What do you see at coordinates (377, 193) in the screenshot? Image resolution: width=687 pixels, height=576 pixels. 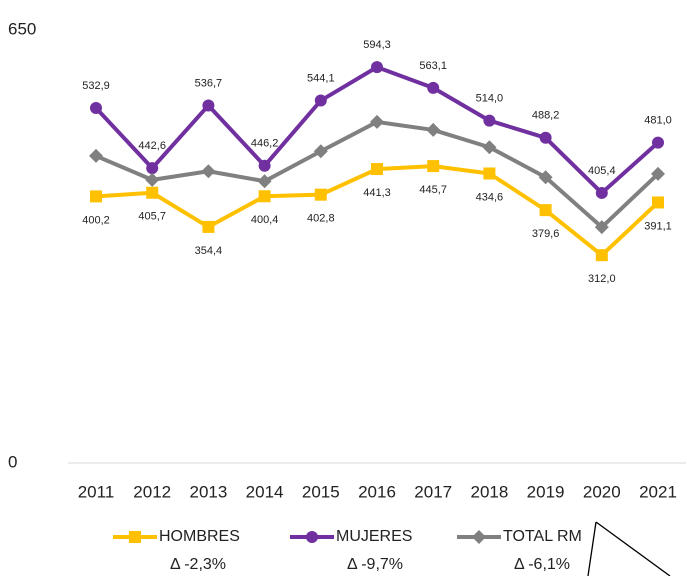 I see `data-label: 441,3` at bounding box center [377, 193].